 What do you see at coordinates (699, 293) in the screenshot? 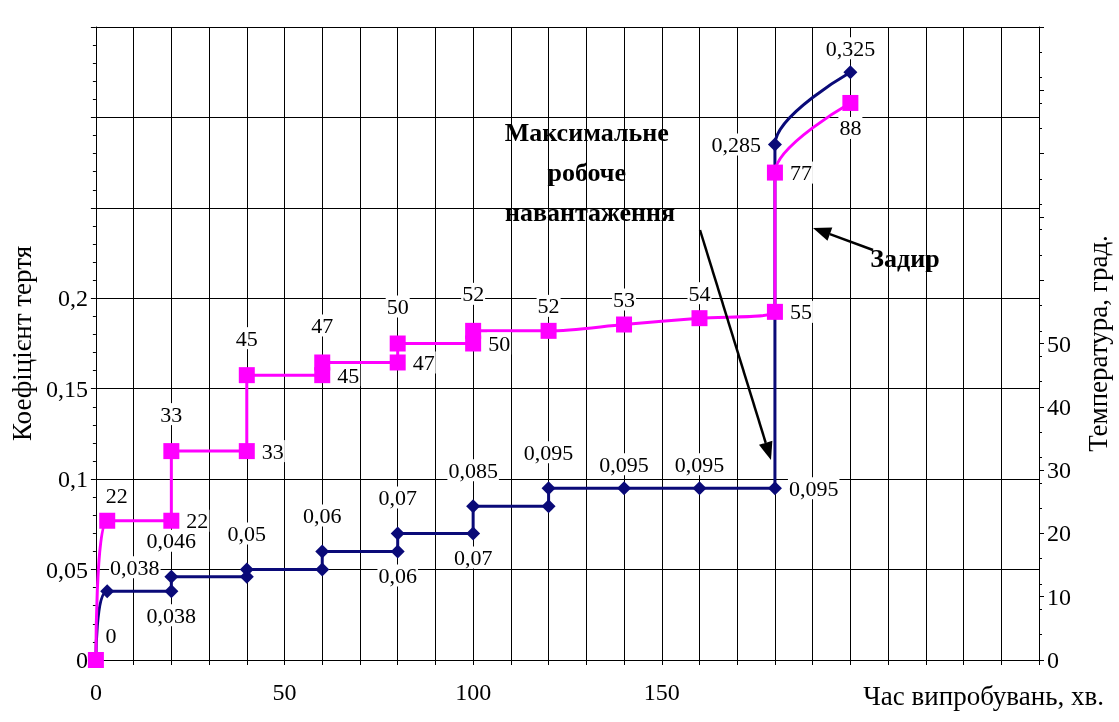
I see `data-label: 54` at bounding box center [699, 293].